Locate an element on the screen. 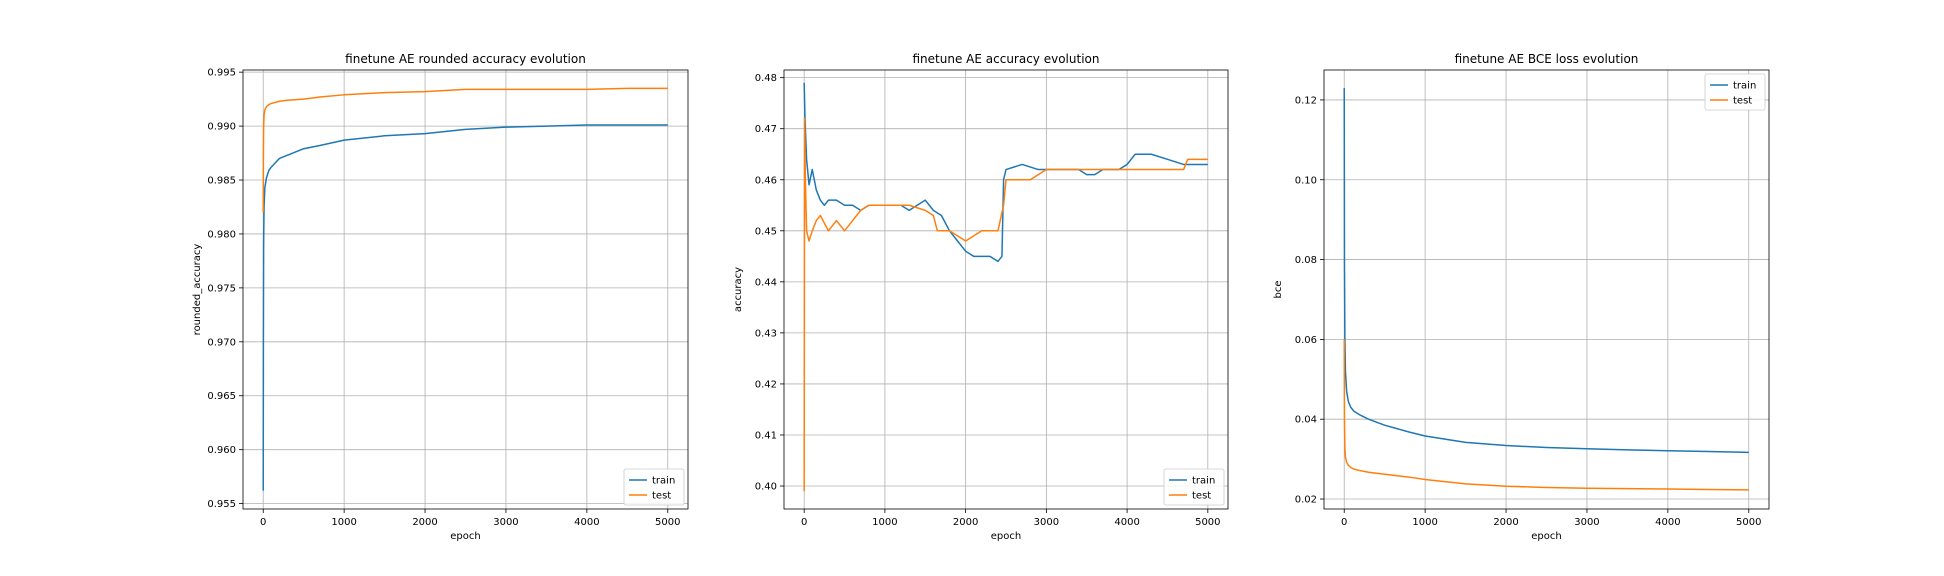 The width and height of the screenshot is (1944, 576). chart-title: finetune AE accuracy evolution is located at coordinates (1006, 59).